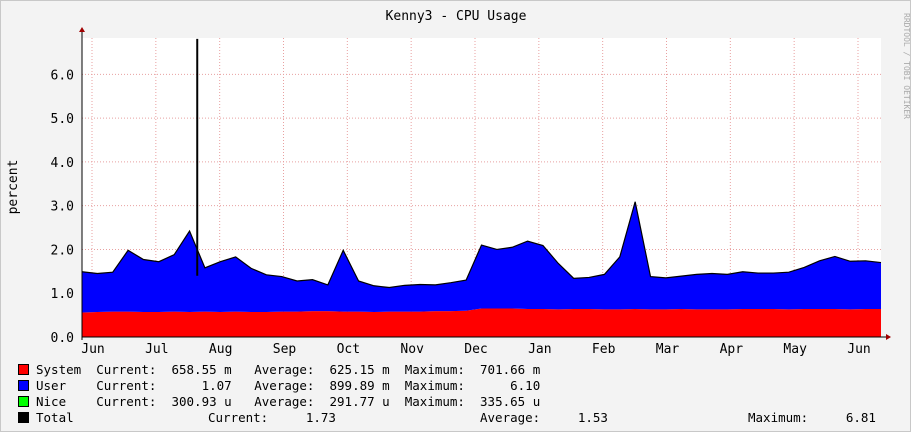 The width and height of the screenshot is (911, 432). I want to click on chart-title: Kenny3 - CPU Usage, so click(456, 16).